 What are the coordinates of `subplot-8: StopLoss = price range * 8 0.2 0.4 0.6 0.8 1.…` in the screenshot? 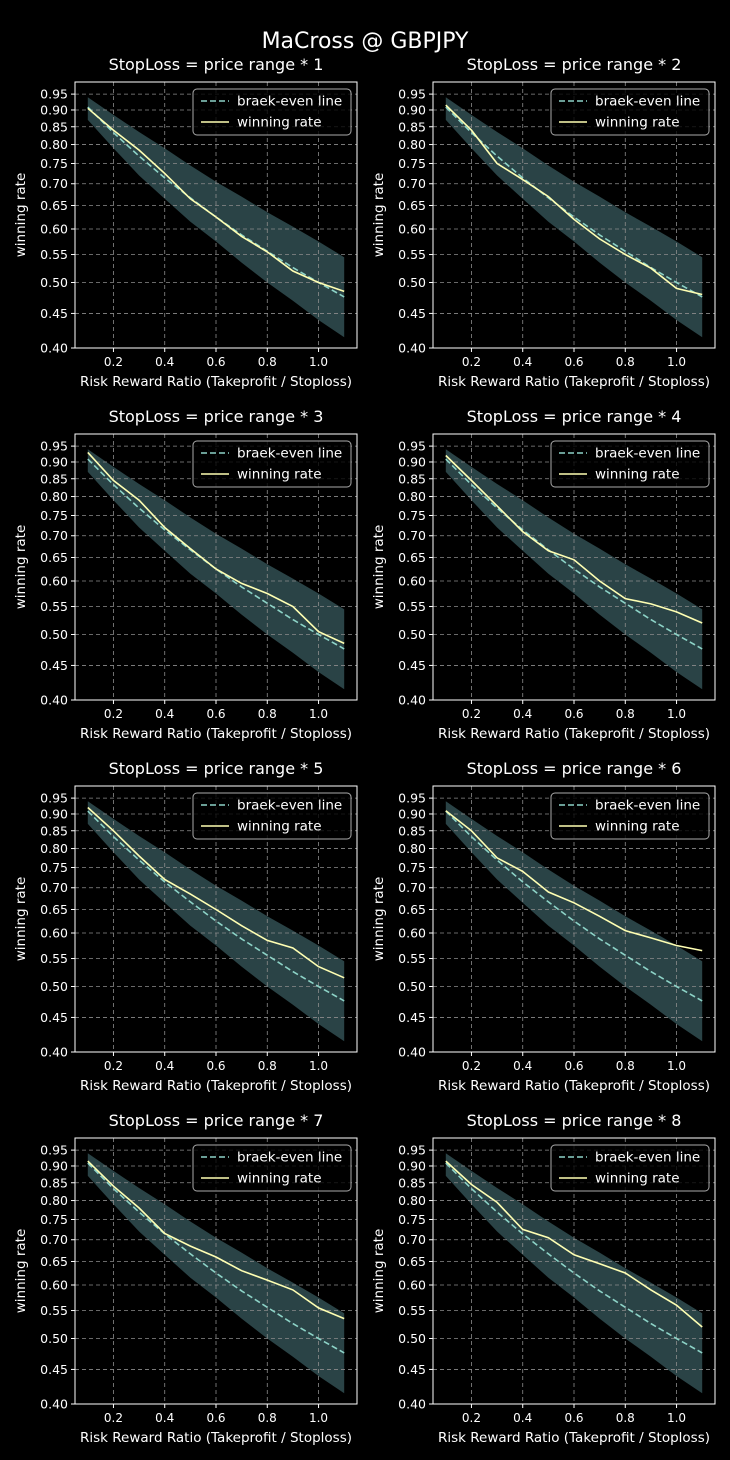 It's located at (543, 1278).